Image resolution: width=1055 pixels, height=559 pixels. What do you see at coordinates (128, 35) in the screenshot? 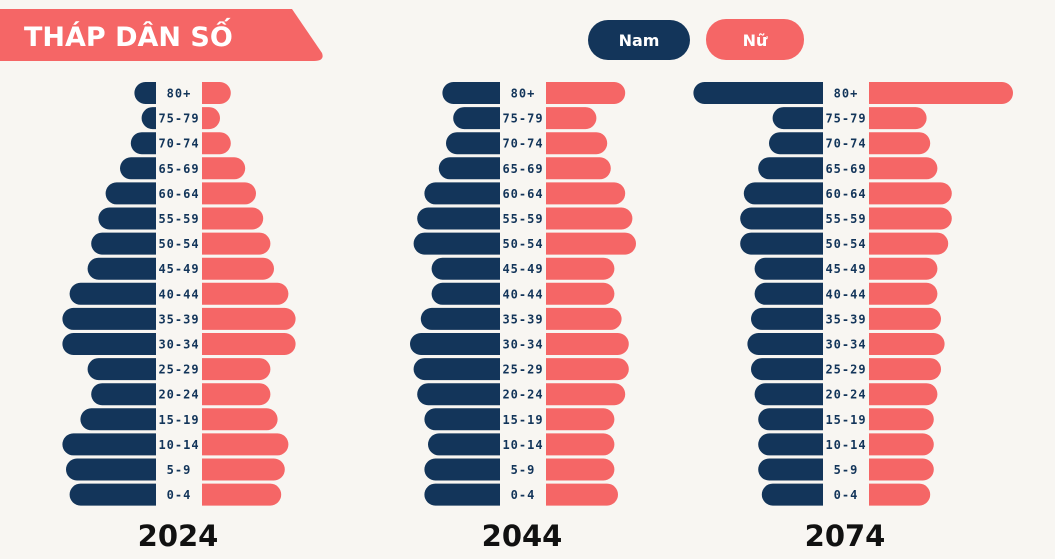
I see `page-title: THÁP DÂN SỐ` at bounding box center [128, 35].